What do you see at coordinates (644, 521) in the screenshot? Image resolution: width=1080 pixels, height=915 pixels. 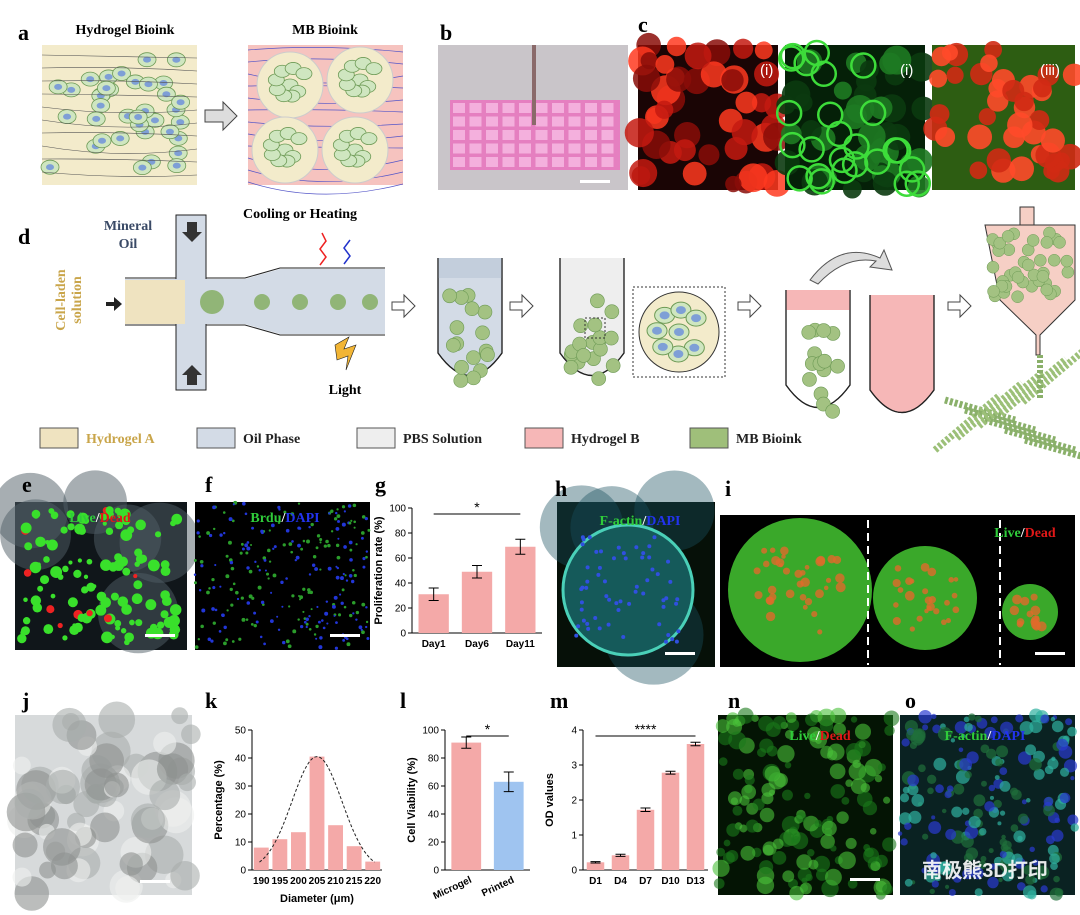 I see `stain-part: /` at bounding box center [644, 521].